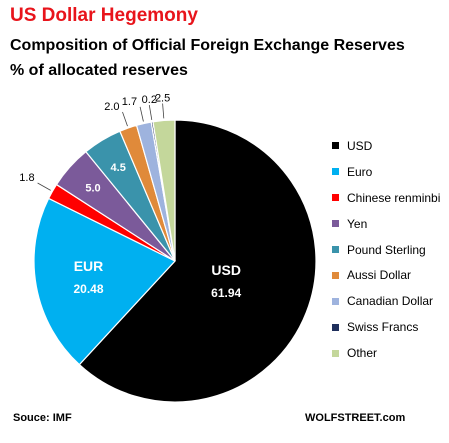 The image size is (449, 443). Describe the element at coordinates (390, 301) in the screenshot. I see `legend-label: Canadian Dollar` at that location.